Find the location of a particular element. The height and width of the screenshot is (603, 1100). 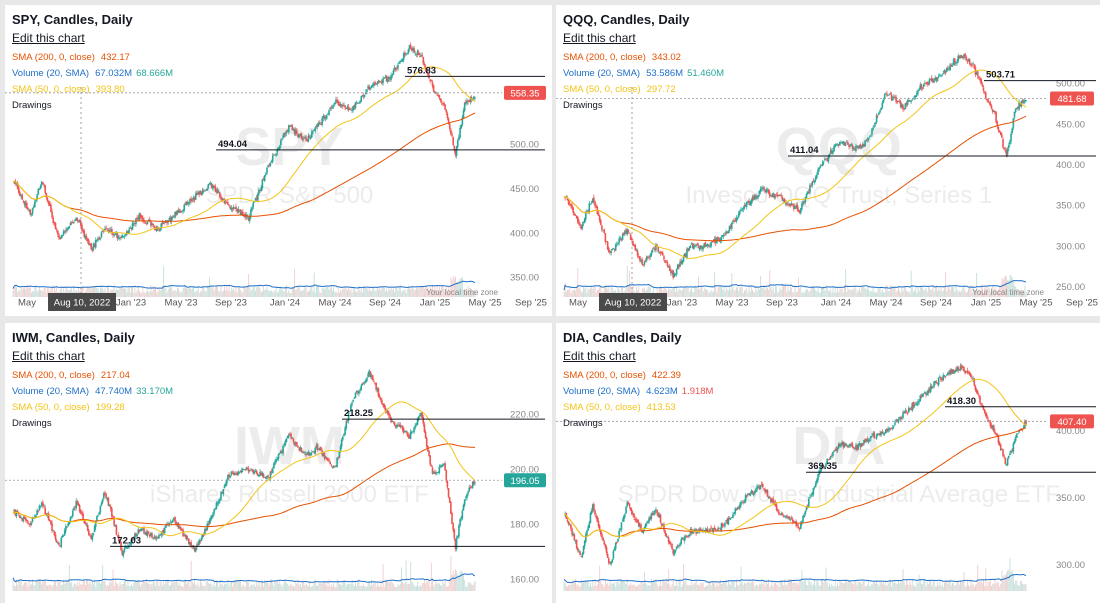

indicator-sma200: SMA (200, 0, close) 432.17 is located at coordinates (92, 58).